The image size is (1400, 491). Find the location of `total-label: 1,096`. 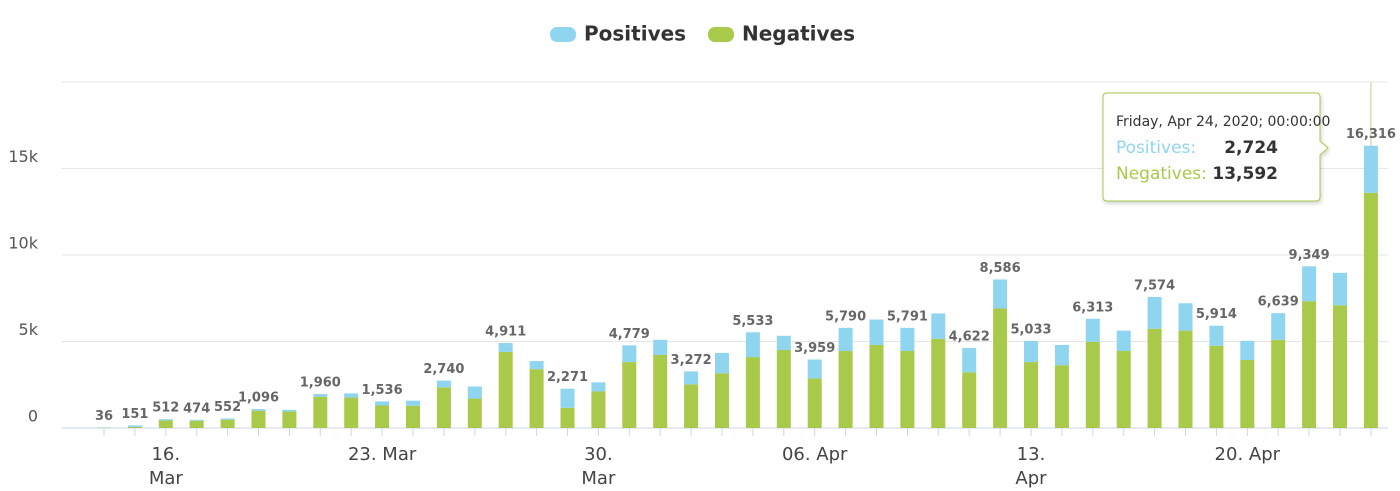

total-label: 1,096 is located at coordinates (258, 398).